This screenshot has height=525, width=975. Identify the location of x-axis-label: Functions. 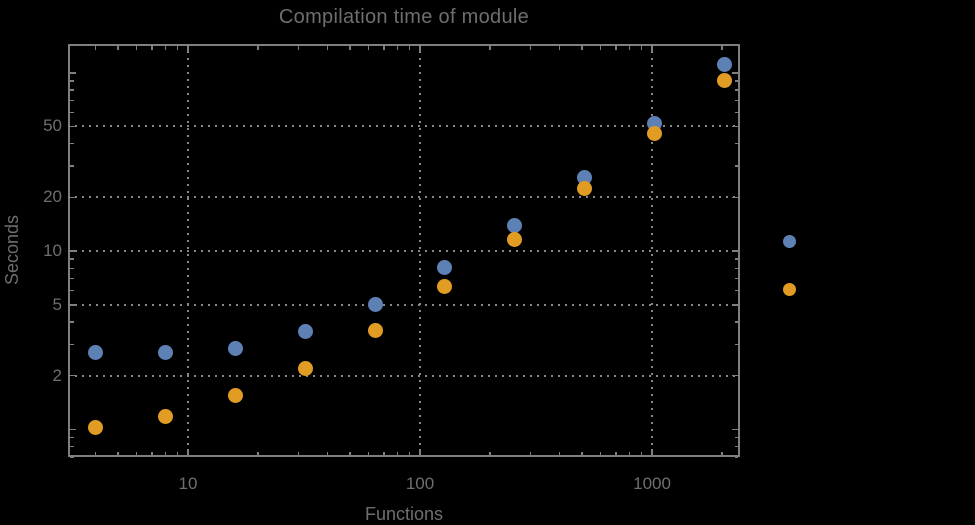
(404, 514).